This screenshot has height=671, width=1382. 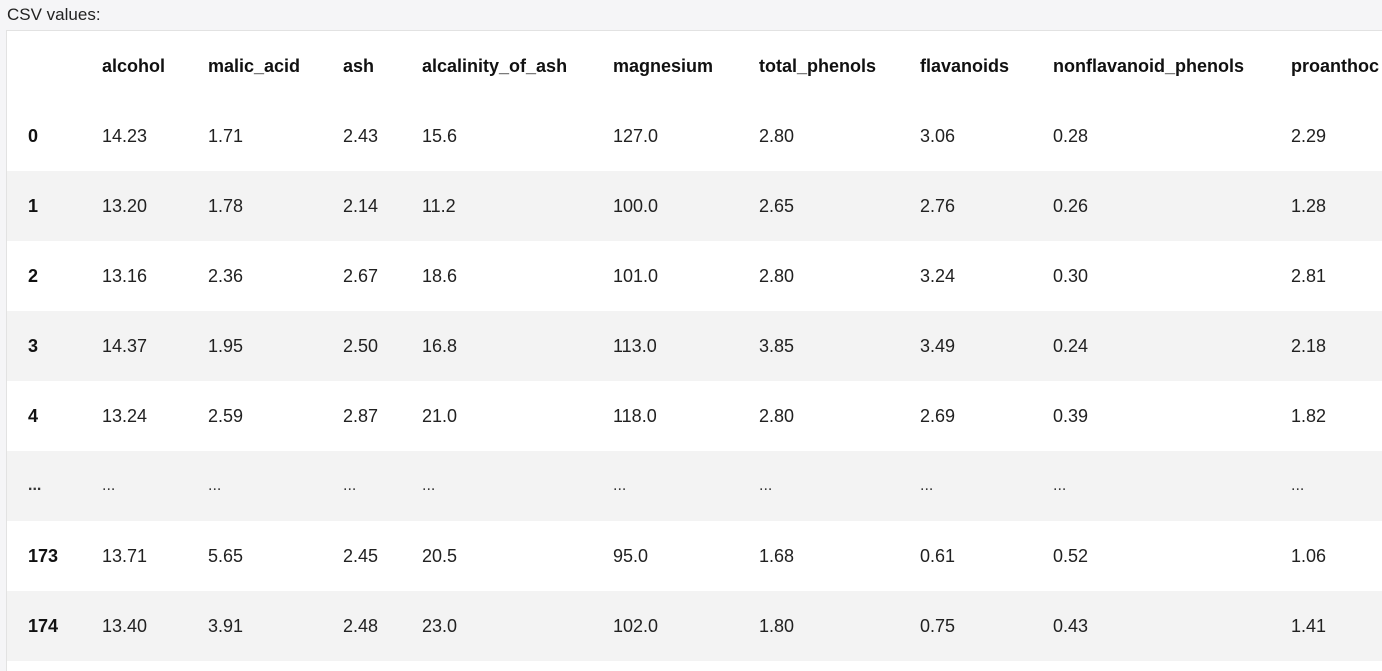 I want to click on table-cell: 3.06, so click(x=938, y=135).